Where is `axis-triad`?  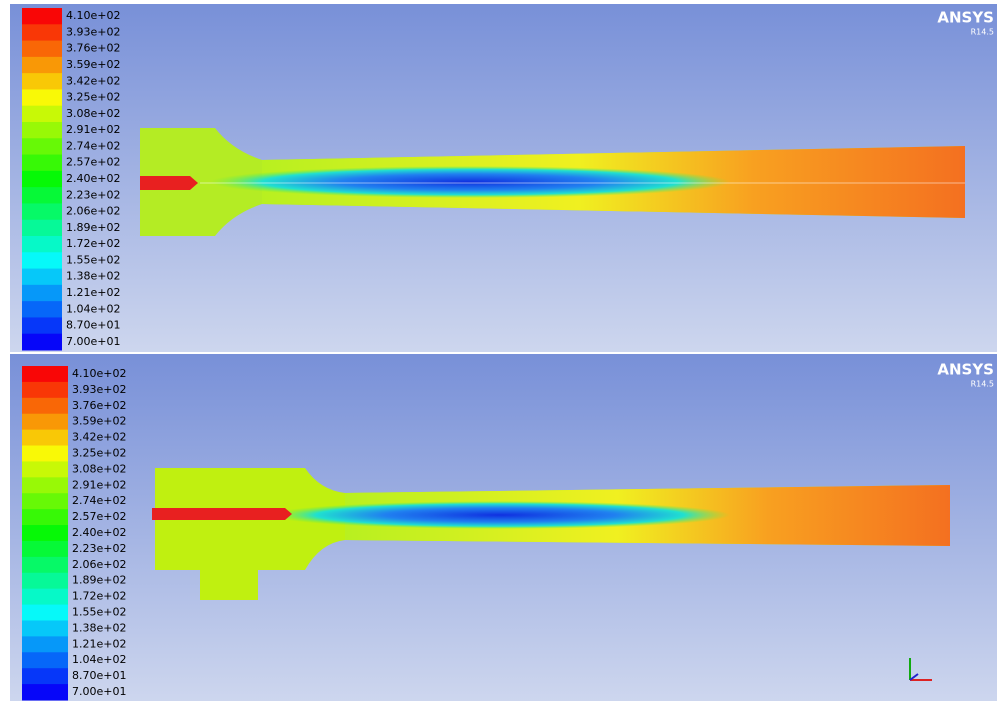
axis-triad is located at coordinates (920, 669).